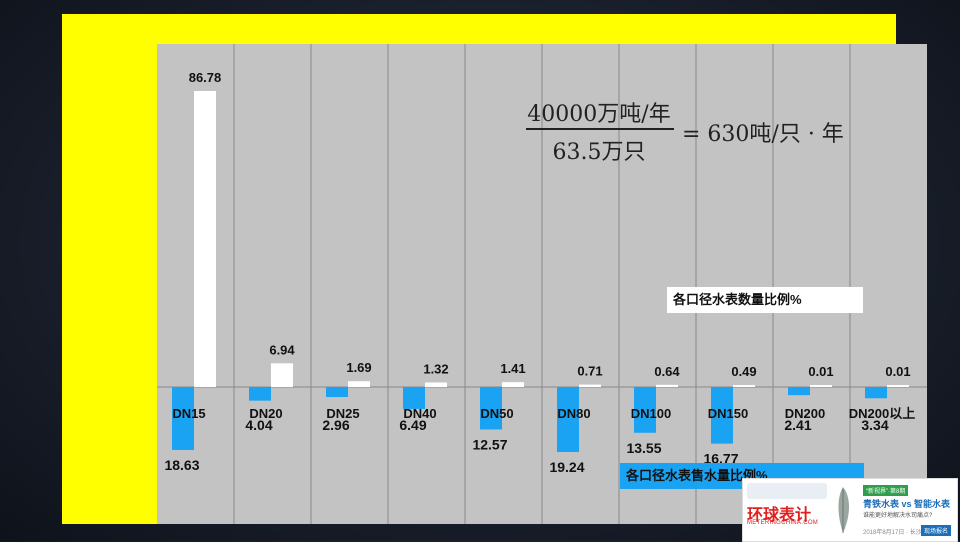 The image size is (960, 542). Describe the element at coordinates (489, 444) in the screenshot. I see `data-label-sales-ratio: 12.57` at that location.